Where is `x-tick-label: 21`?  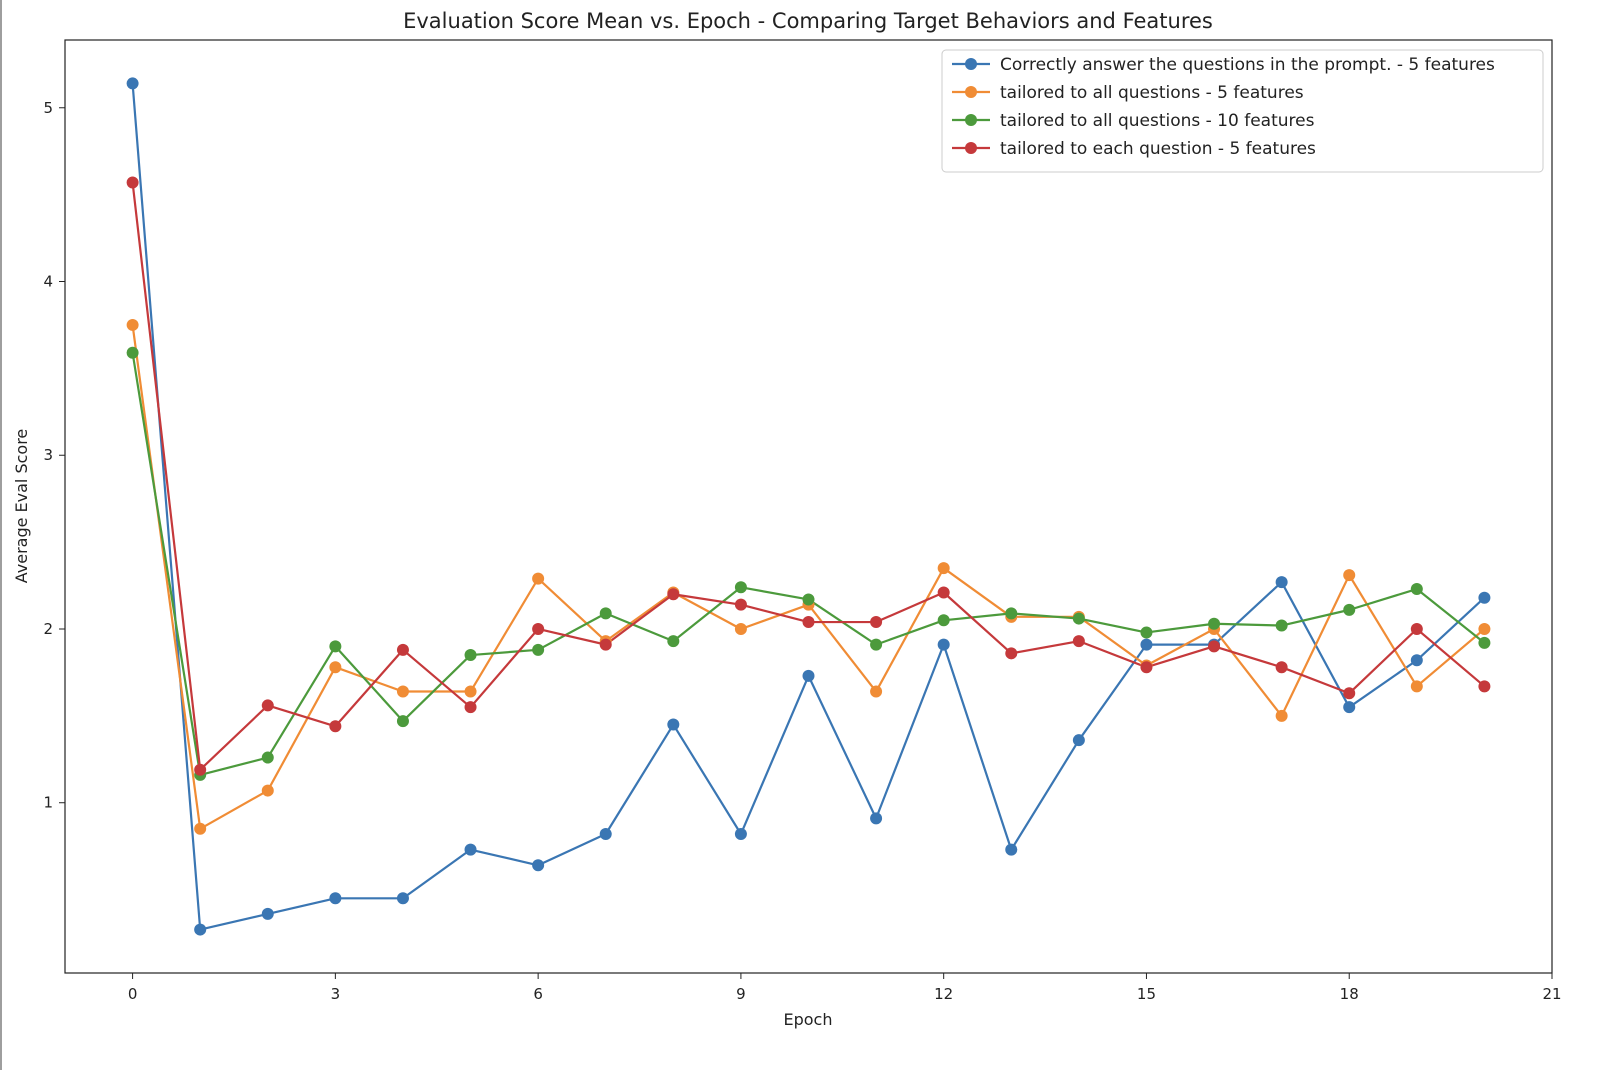 x-tick-label: 21 is located at coordinates (1551, 994).